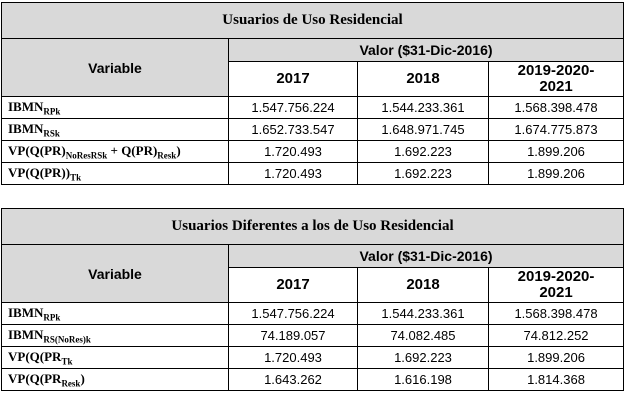  I want to click on data-row: VP(Q(PRResk) 1.643.262 1.616.198 1.814.368, so click(312, 379).